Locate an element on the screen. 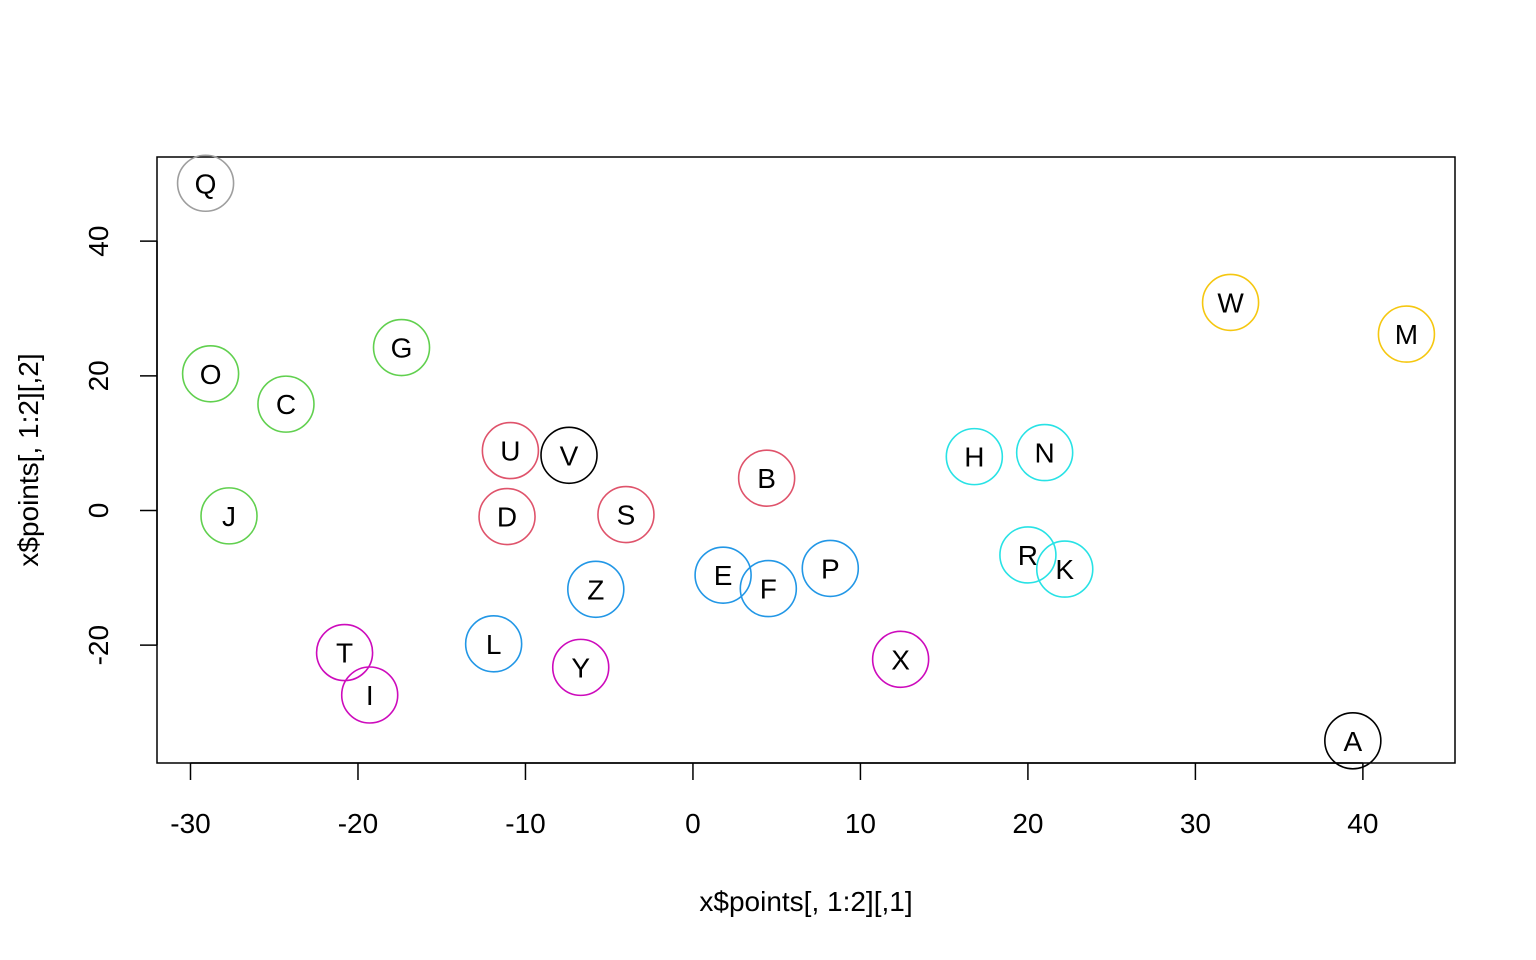 This screenshot has height=960, width=1536. x-axis: -30 -20 -10 0 10 20 30 40 is located at coordinates (774, 800).